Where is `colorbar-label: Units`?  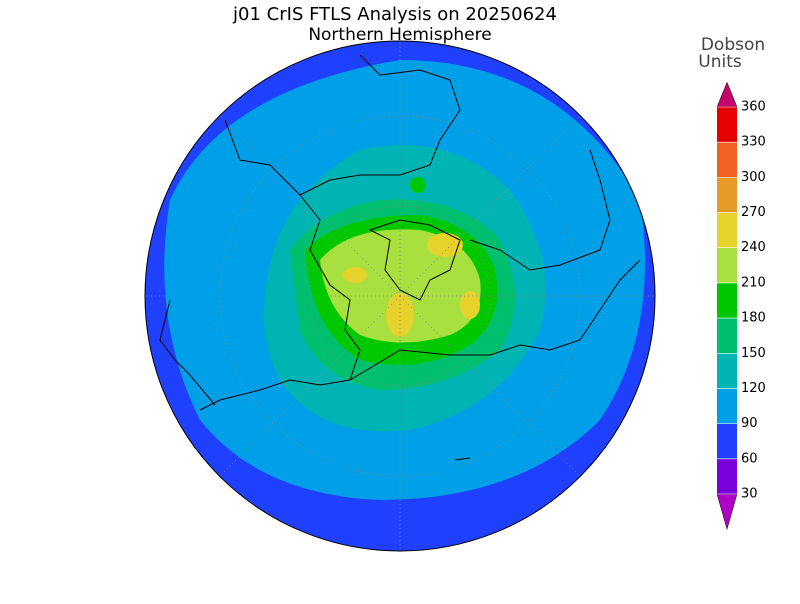
colorbar-label: Units is located at coordinates (720, 62).